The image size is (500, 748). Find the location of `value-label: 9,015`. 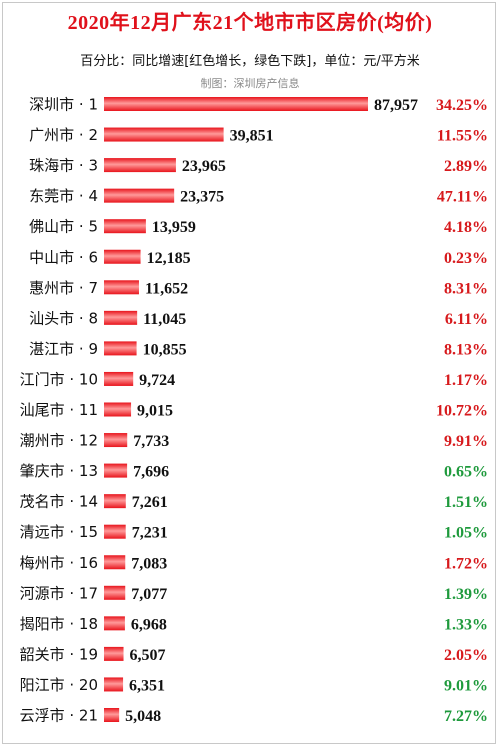

value-label: 9,015 is located at coordinates (155, 411).